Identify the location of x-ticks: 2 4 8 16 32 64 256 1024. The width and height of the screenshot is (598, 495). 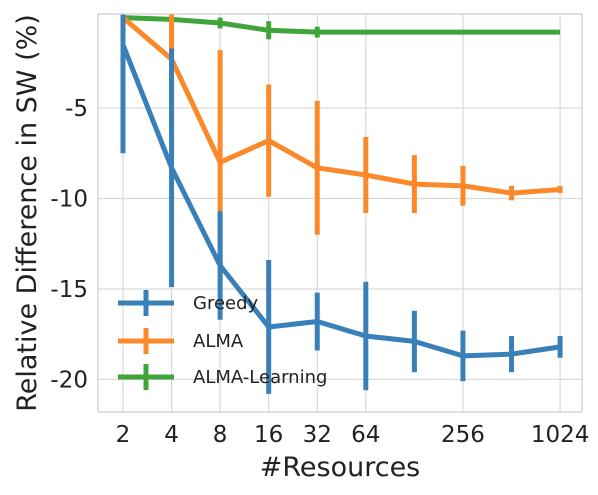
(353, 435).